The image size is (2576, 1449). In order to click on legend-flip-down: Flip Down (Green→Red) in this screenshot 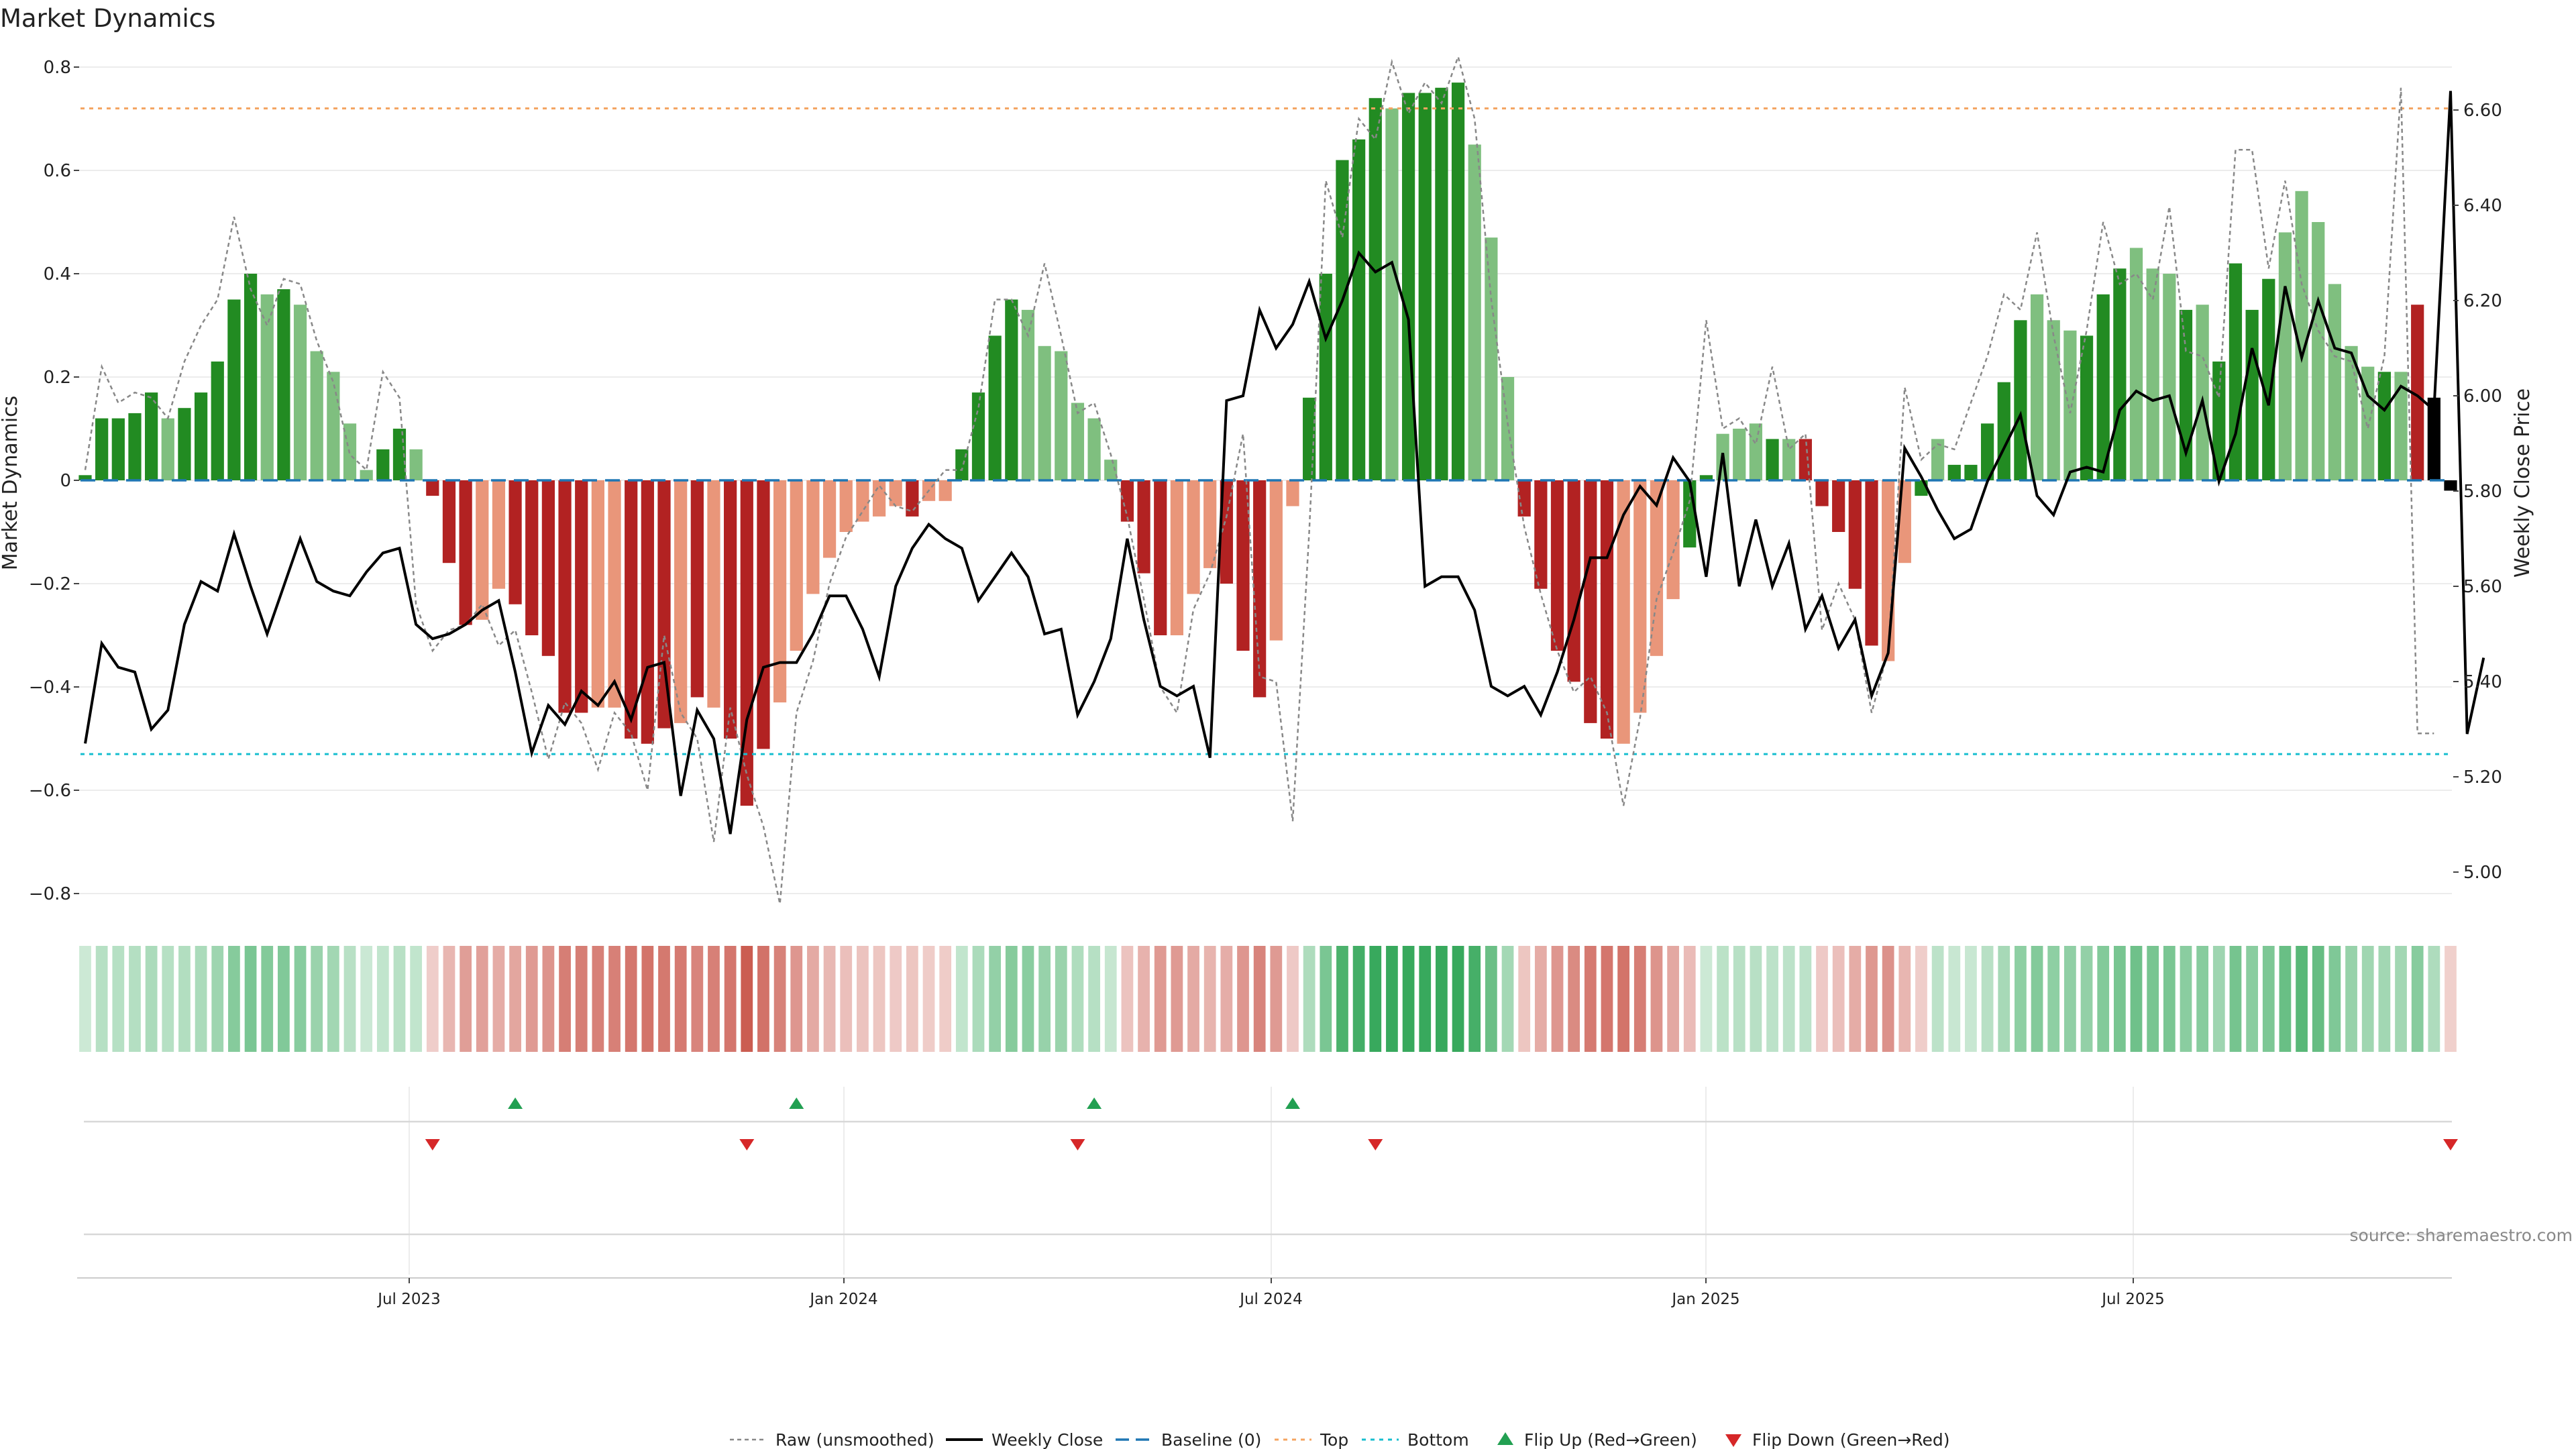, I will do `click(1837, 1439)`.